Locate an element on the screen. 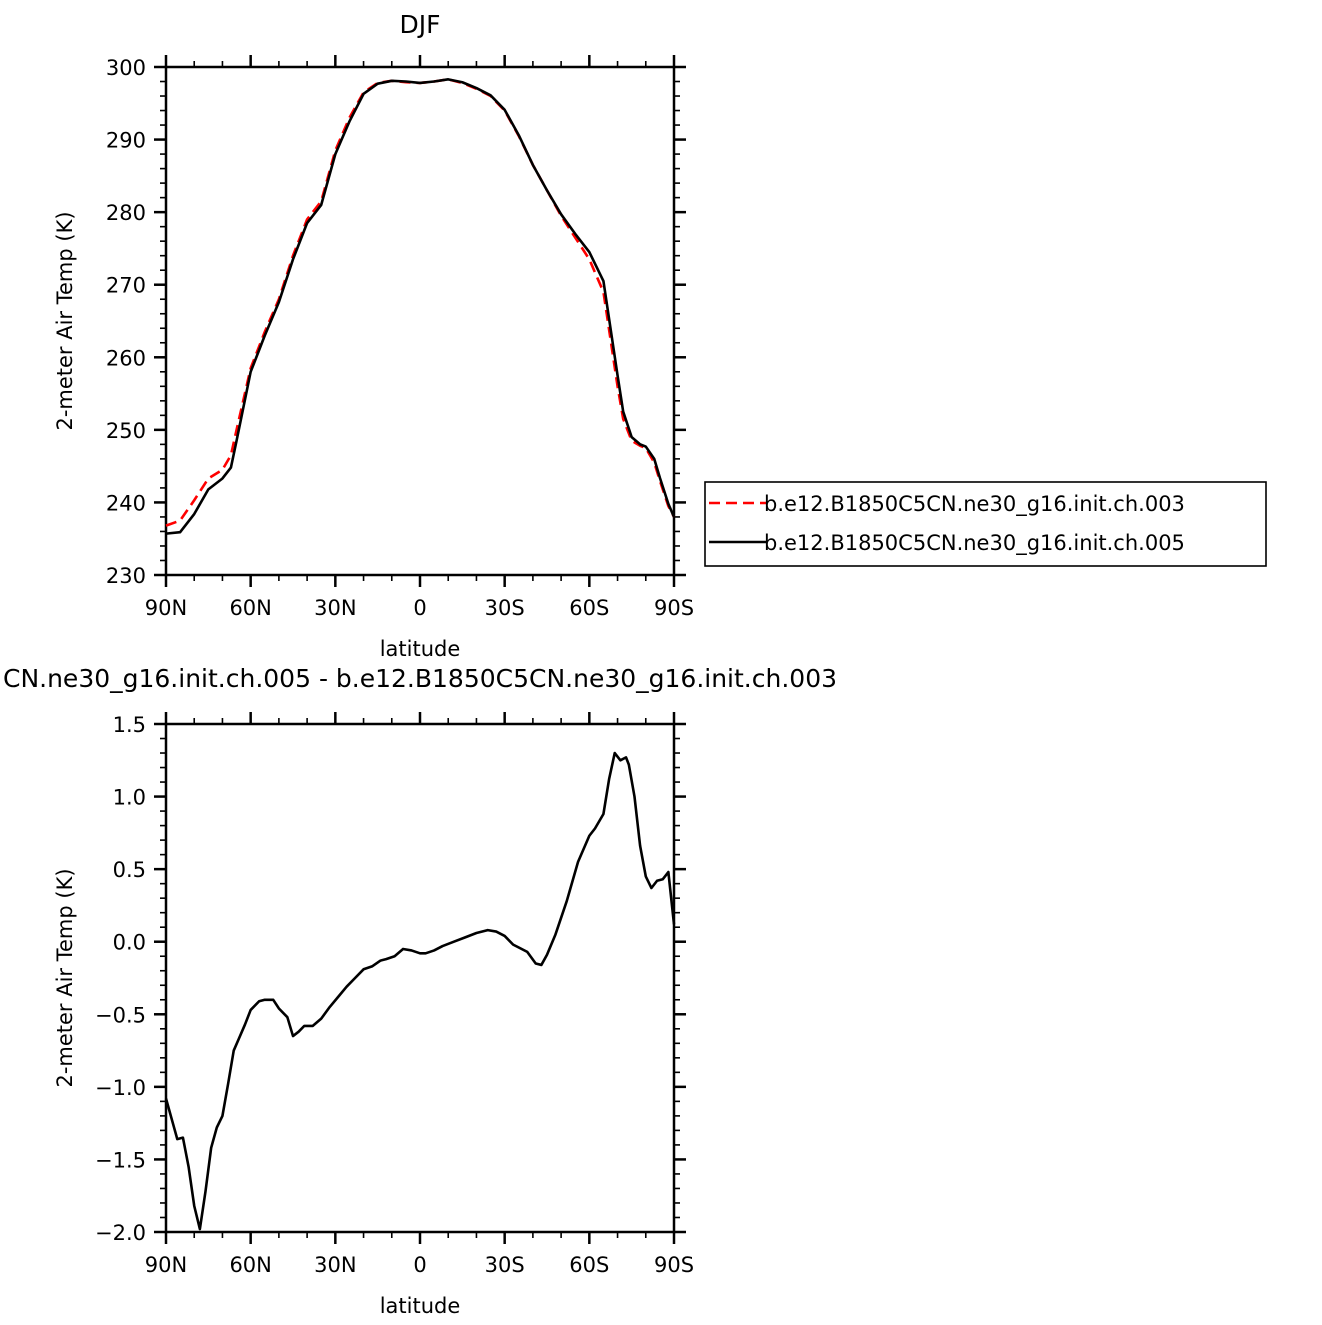 The width and height of the screenshot is (1322, 1325). legend-box is located at coordinates (985, 524).